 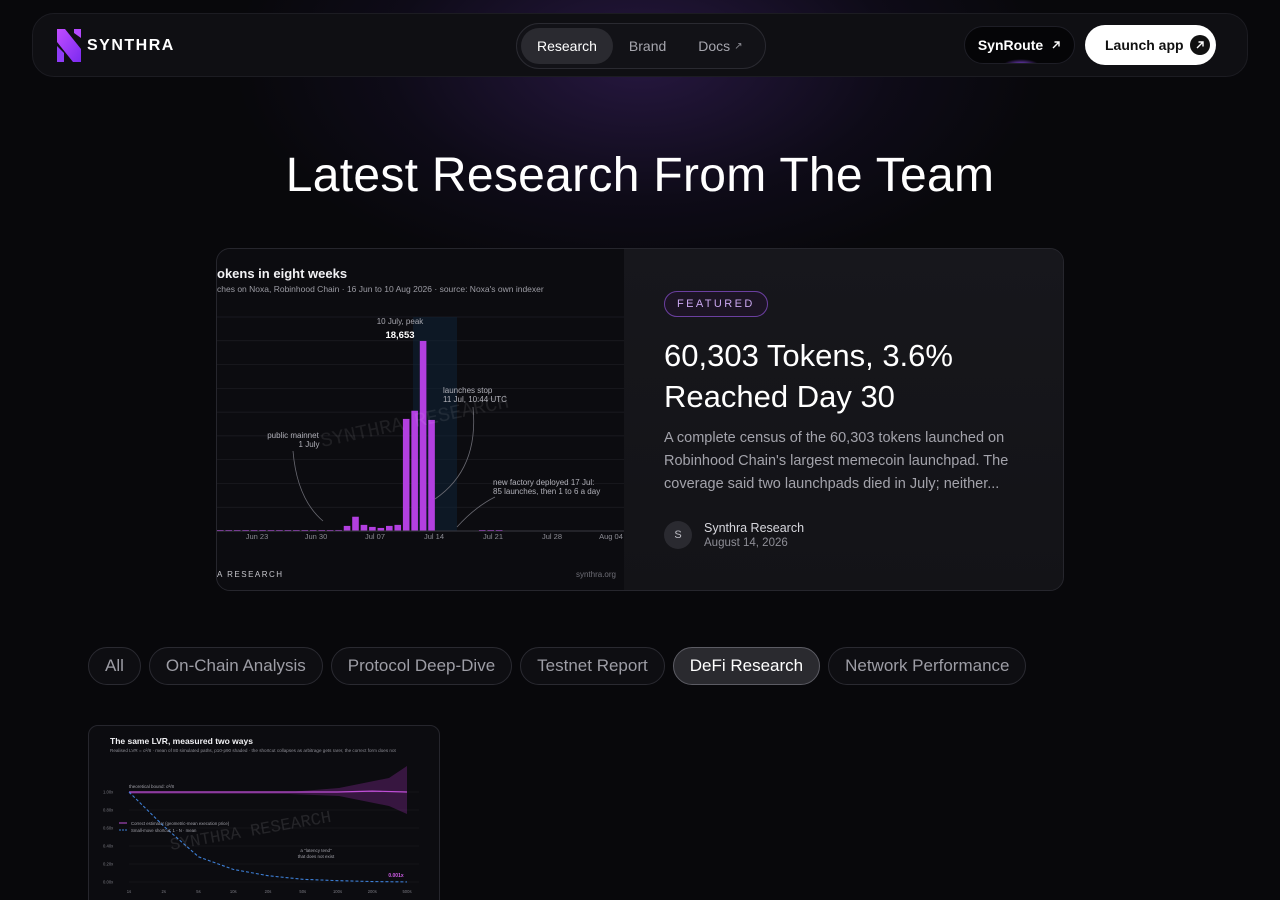 I want to click on image-footer-url: synthra.org, so click(x=596, y=574).